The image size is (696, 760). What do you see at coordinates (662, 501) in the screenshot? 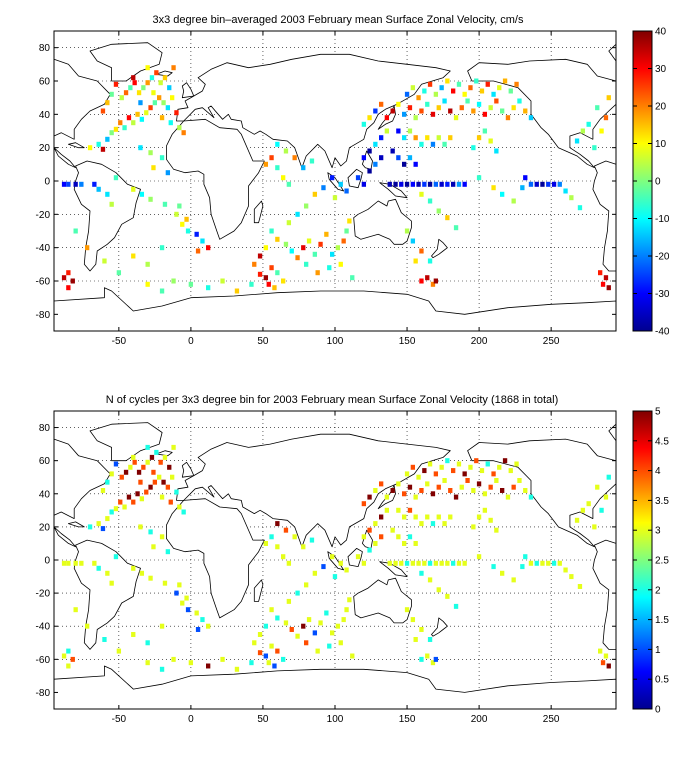
I see `colorbar-tick-label: 3.5` at bounding box center [662, 501].